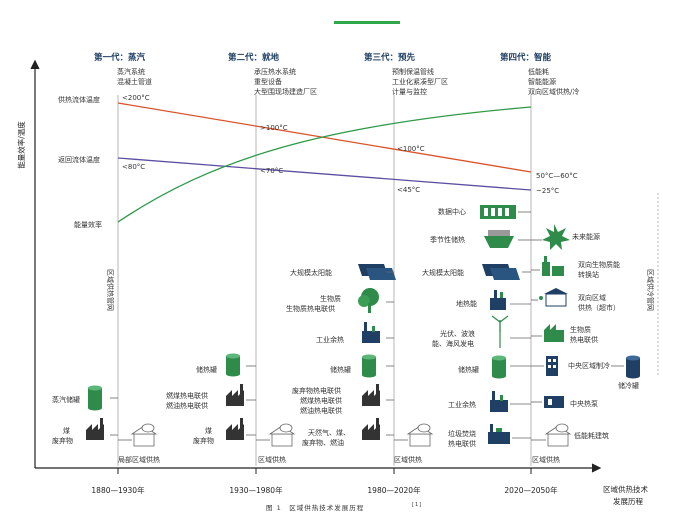 This screenshot has width=677, height=513. I want to click on gen3-coal-chp-label: 燃煤热电联供, so click(321, 400).